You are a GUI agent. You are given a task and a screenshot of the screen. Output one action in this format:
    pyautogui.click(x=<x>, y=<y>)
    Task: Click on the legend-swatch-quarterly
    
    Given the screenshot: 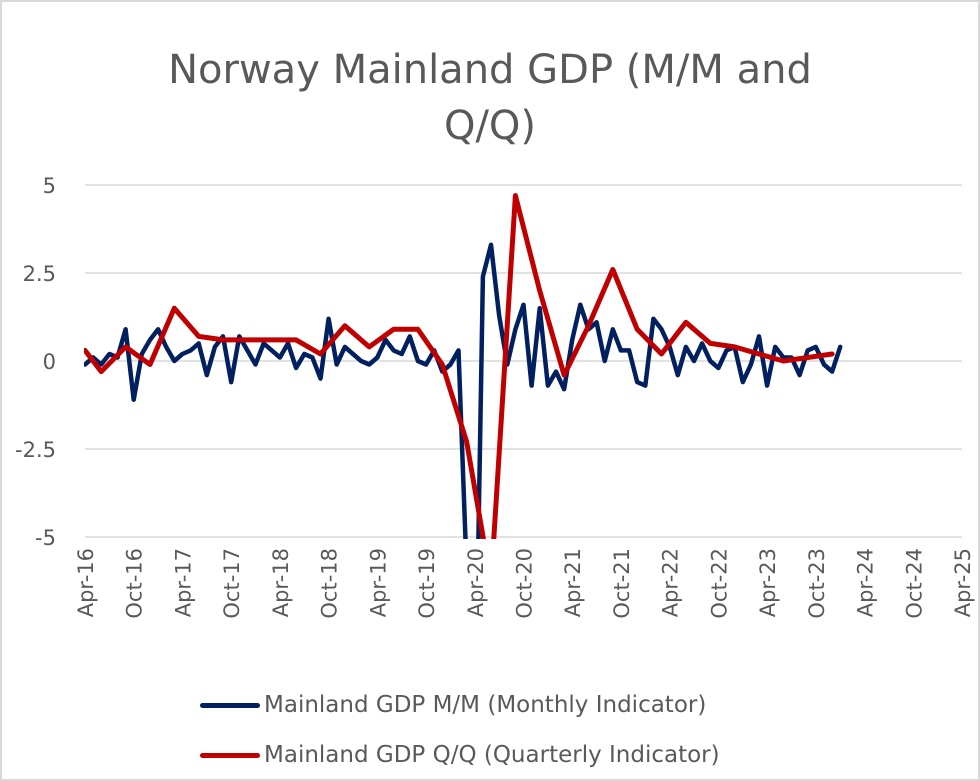 What is the action you would take?
    pyautogui.click(x=230, y=755)
    